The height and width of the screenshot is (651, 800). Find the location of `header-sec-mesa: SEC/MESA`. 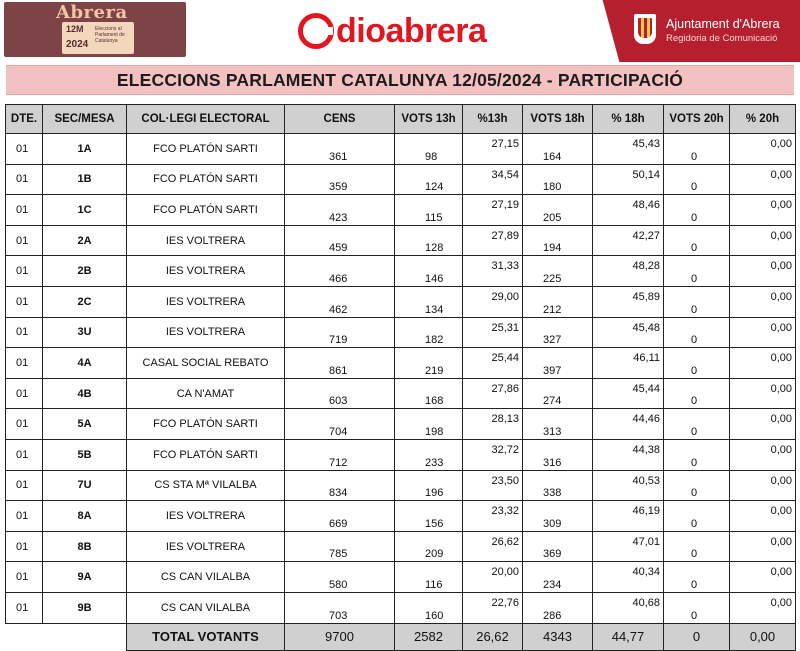

header-sec-mesa: SEC/MESA is located at coordinates (84, 119).